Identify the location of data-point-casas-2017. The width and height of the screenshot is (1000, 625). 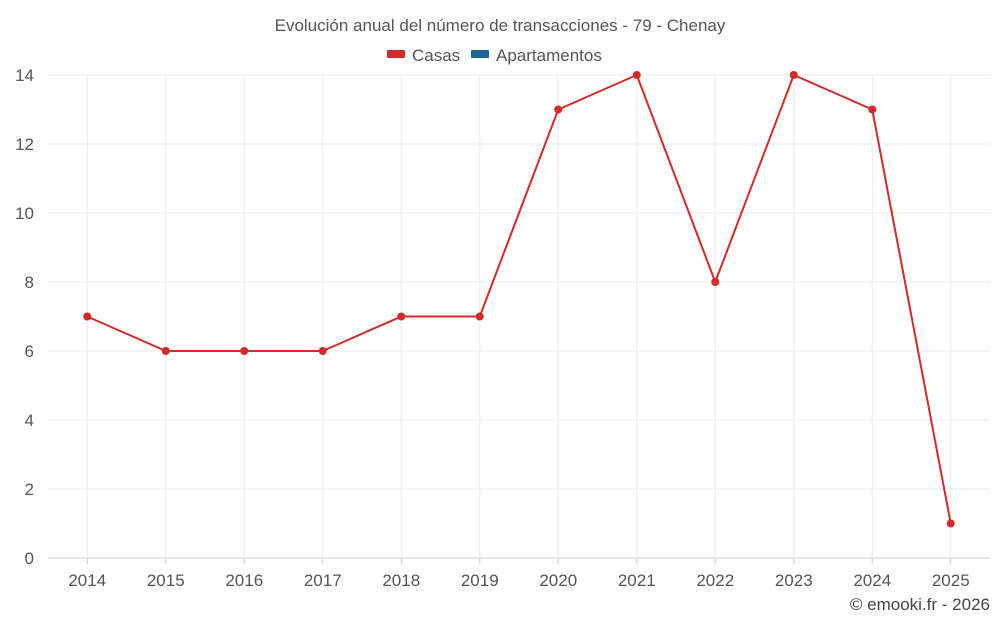
(322, 351).